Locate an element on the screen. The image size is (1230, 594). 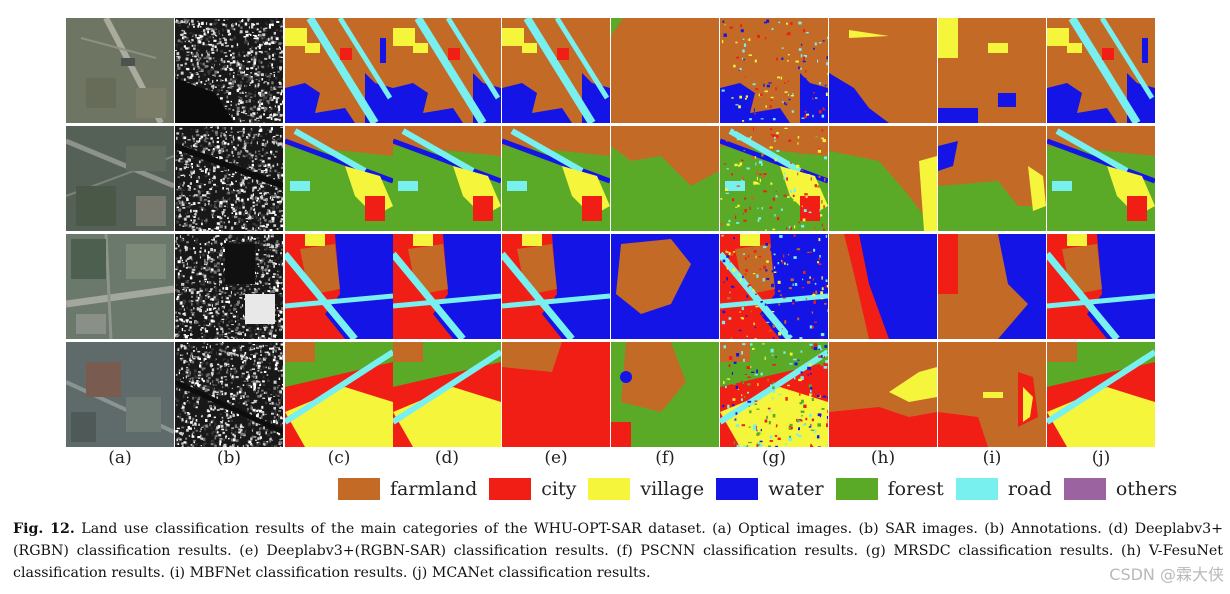
column-label: (c) is located at coordinates (339, 458).